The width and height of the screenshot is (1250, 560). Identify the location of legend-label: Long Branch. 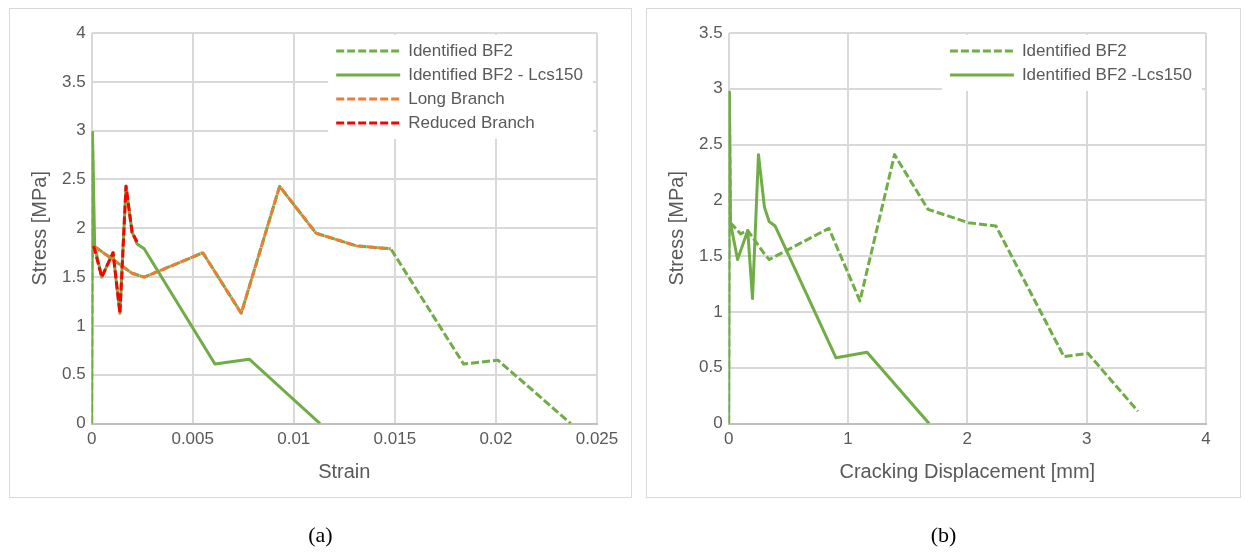
(456, 98).